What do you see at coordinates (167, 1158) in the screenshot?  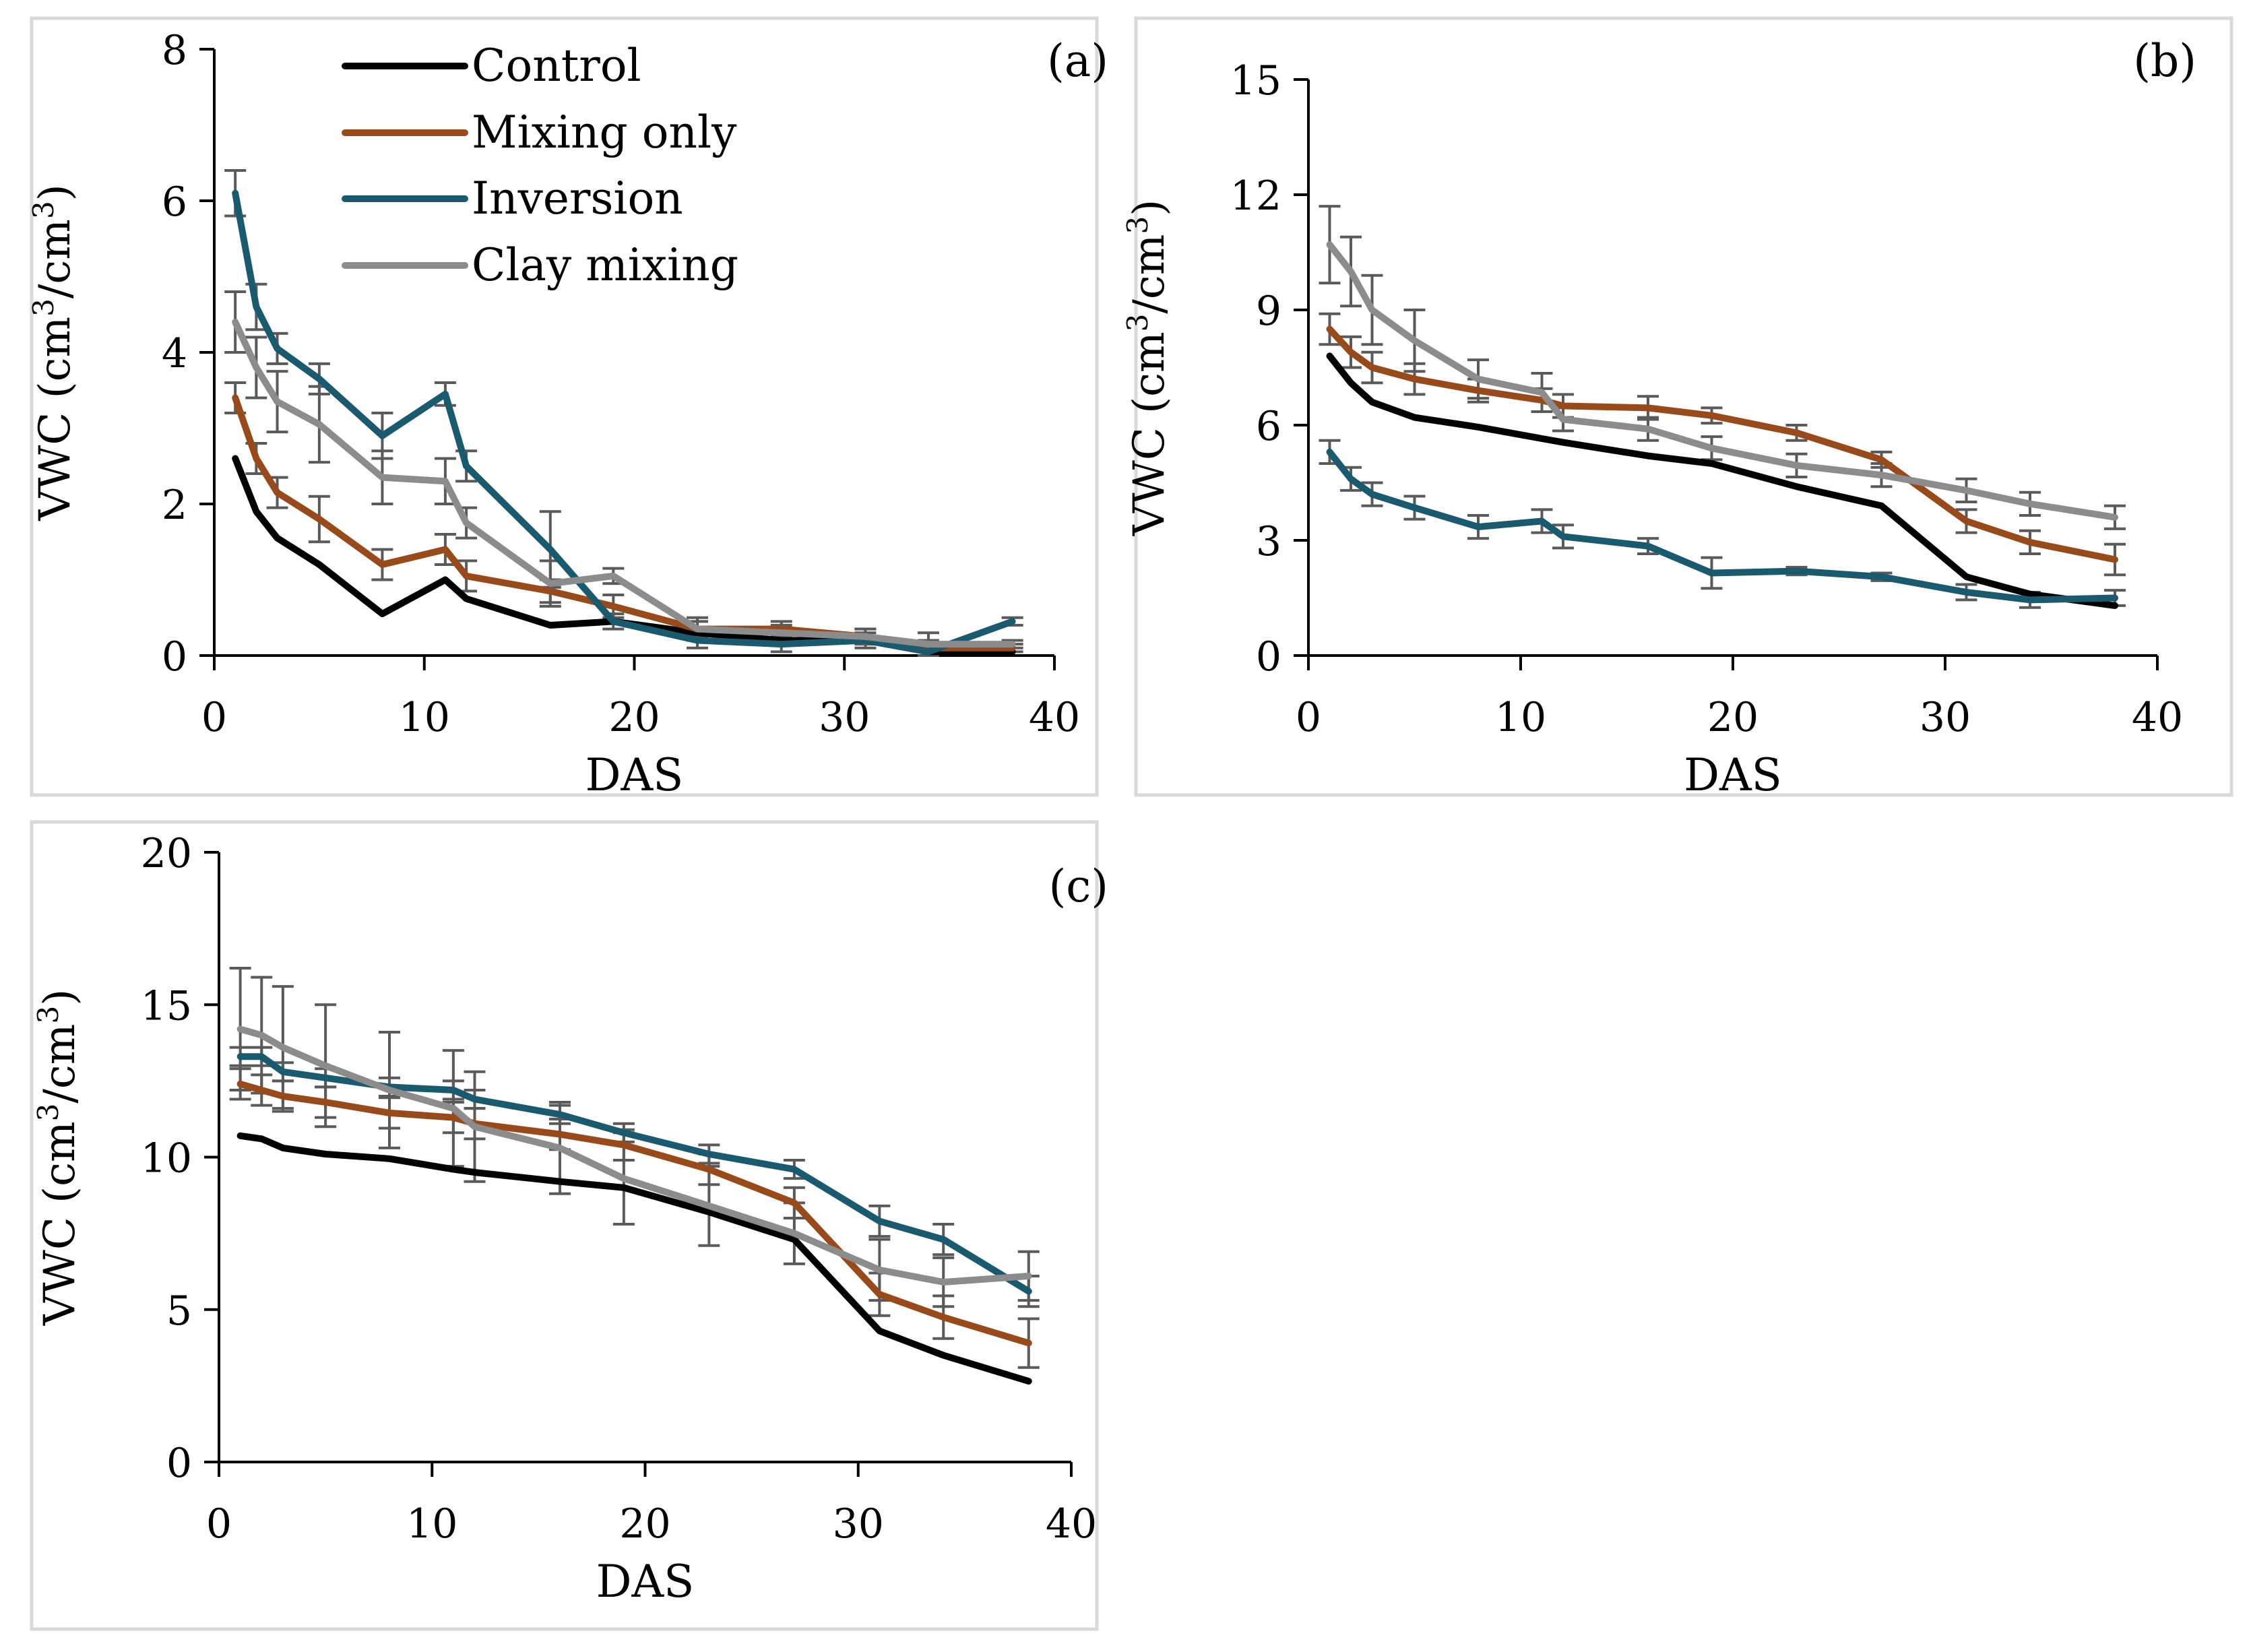 I see `y-tick-label: 10` at bounding box center [167, 1158].